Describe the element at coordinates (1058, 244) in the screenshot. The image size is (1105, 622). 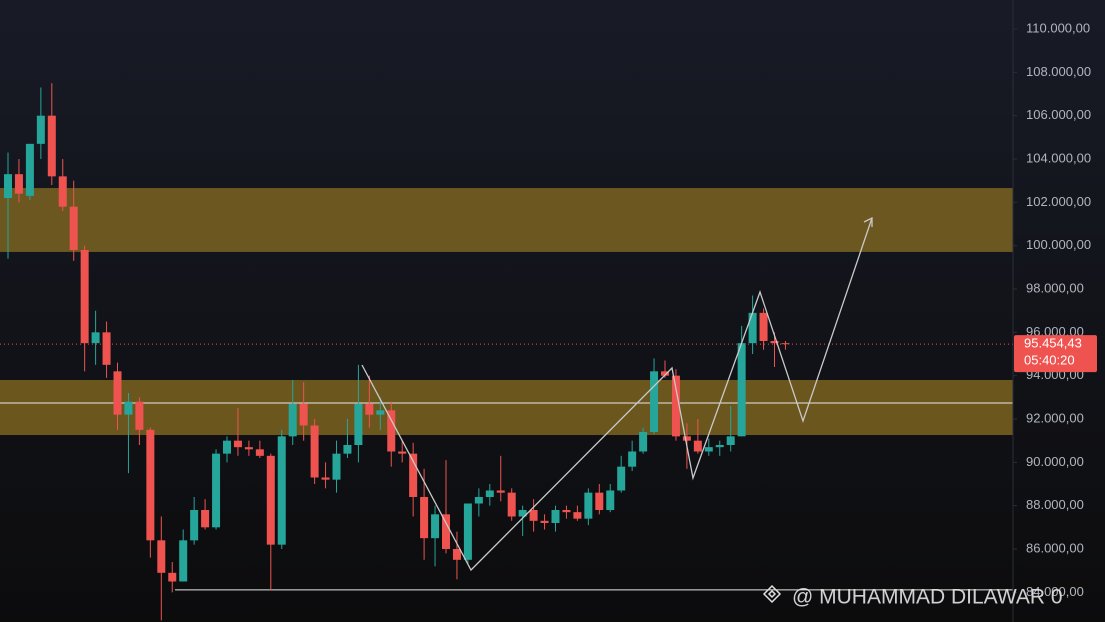
I see `y-tick-label: 100.000,00` at that location.